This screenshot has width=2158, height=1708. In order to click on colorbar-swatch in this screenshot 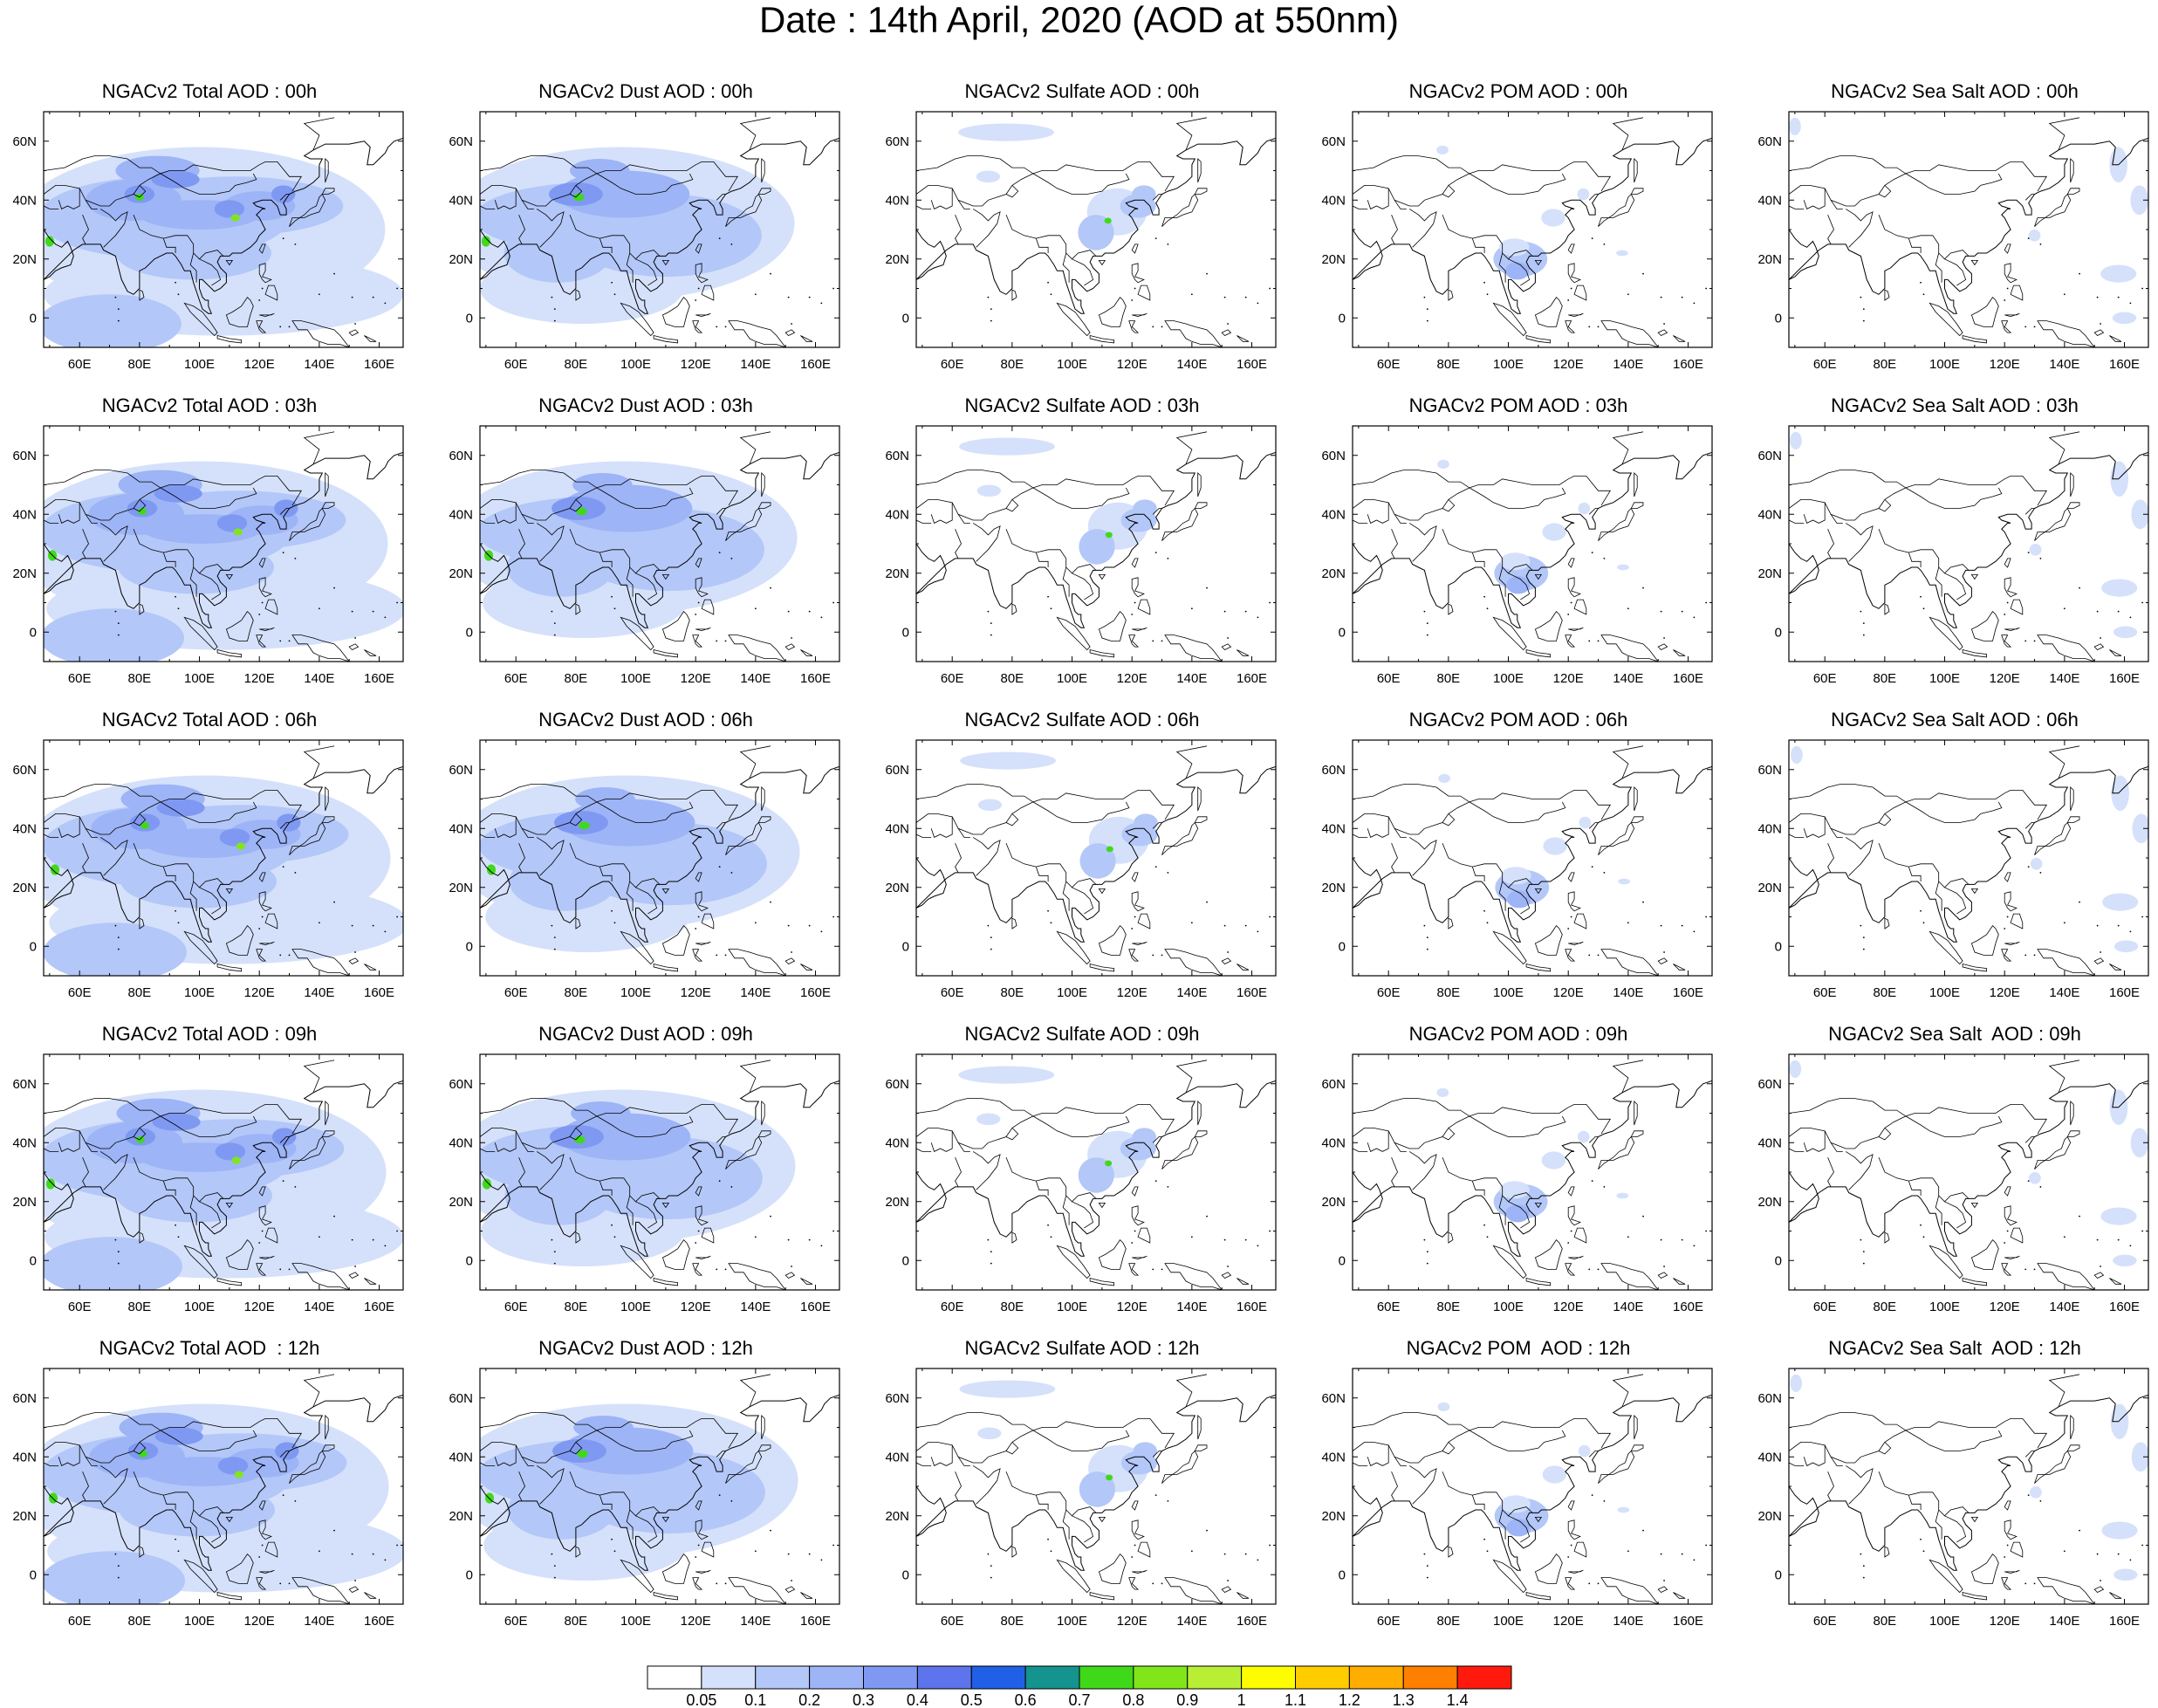, I will do `click(1106, 1677)`.